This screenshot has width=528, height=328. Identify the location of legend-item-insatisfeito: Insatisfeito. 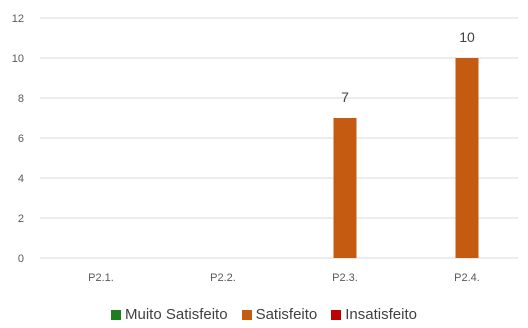
(374, 314).